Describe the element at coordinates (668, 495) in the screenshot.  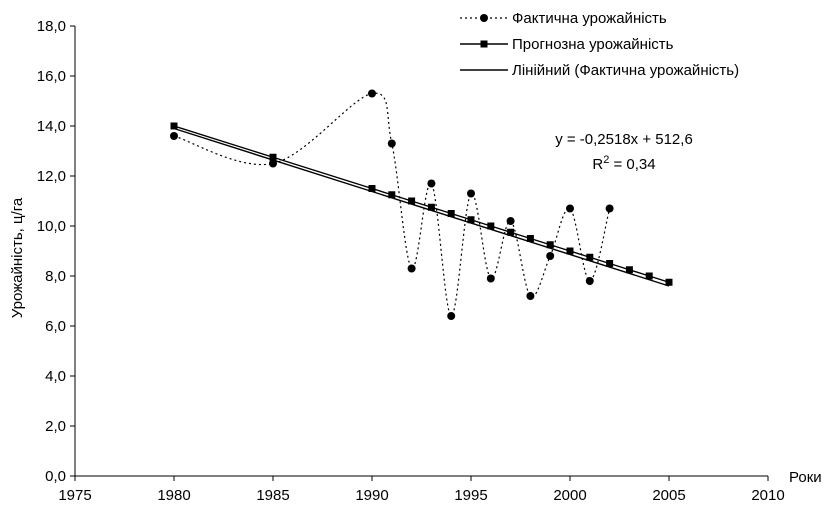
I see `x-tick-label: 2005` at that location.